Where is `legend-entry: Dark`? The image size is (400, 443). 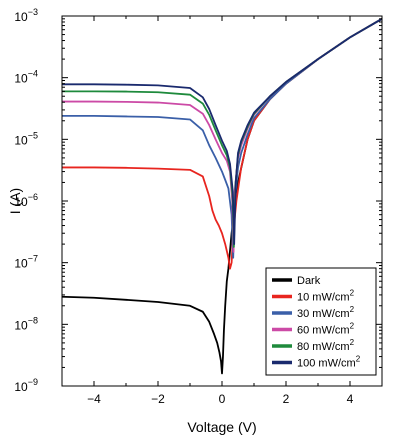
legend-entry: Dark is located at coordinates (309, 281).